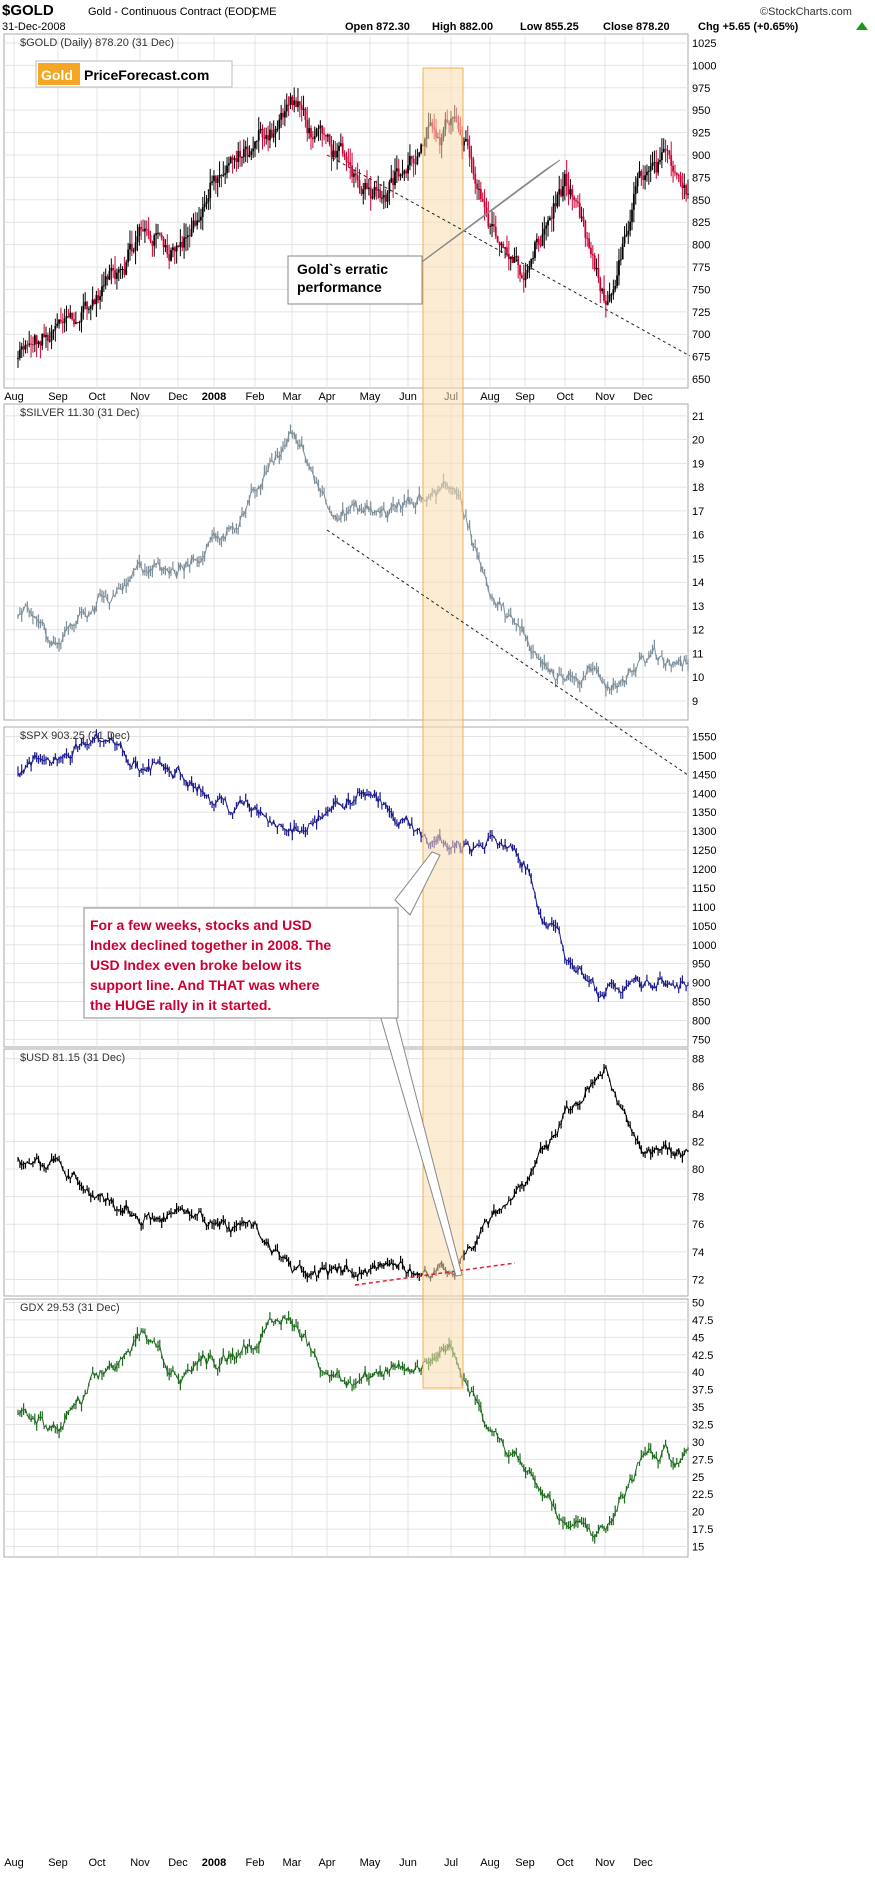 This screenshot has height=1880, width=875. I want to click on y-tick-label: 17, so click(698, 512).